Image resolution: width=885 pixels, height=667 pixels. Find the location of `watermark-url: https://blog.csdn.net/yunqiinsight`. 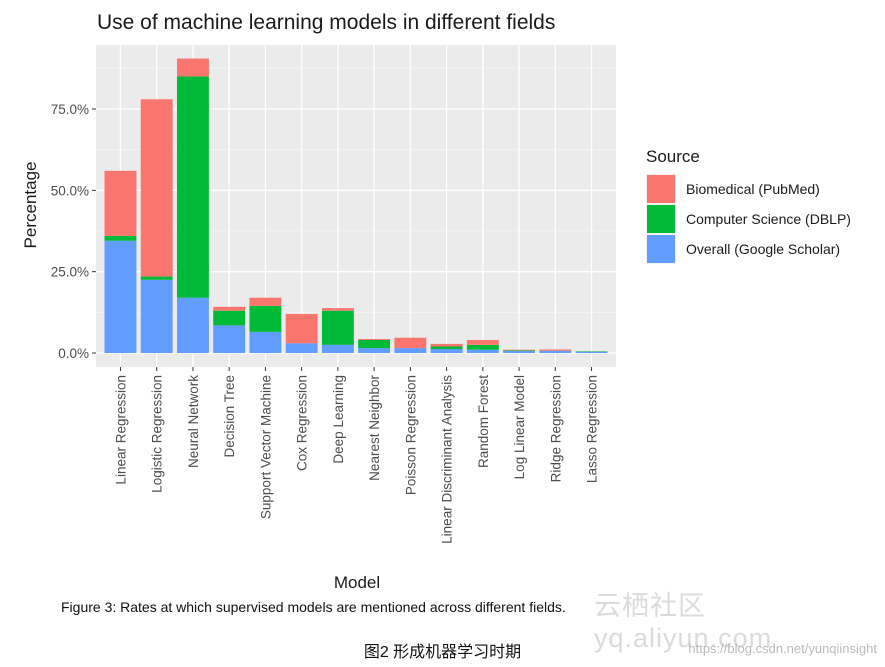

watermark-url: https://blog.csdn.net/yunqiinsight is located at coordinates (782, 648).